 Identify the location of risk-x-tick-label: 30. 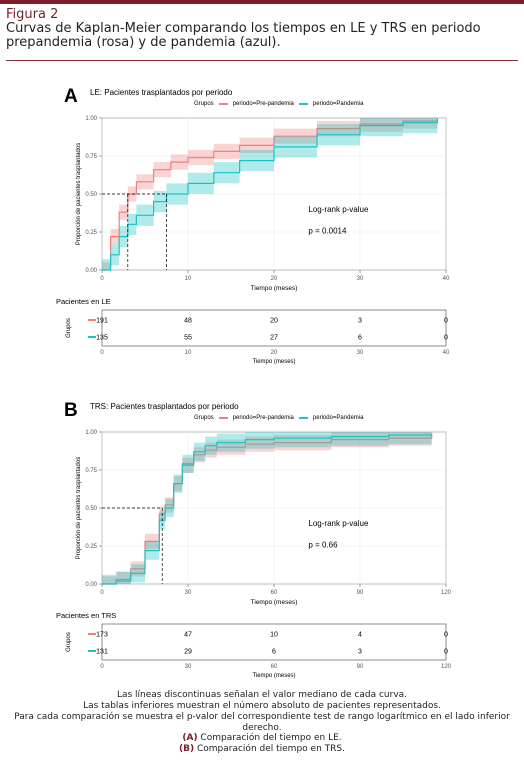
(360, 353).